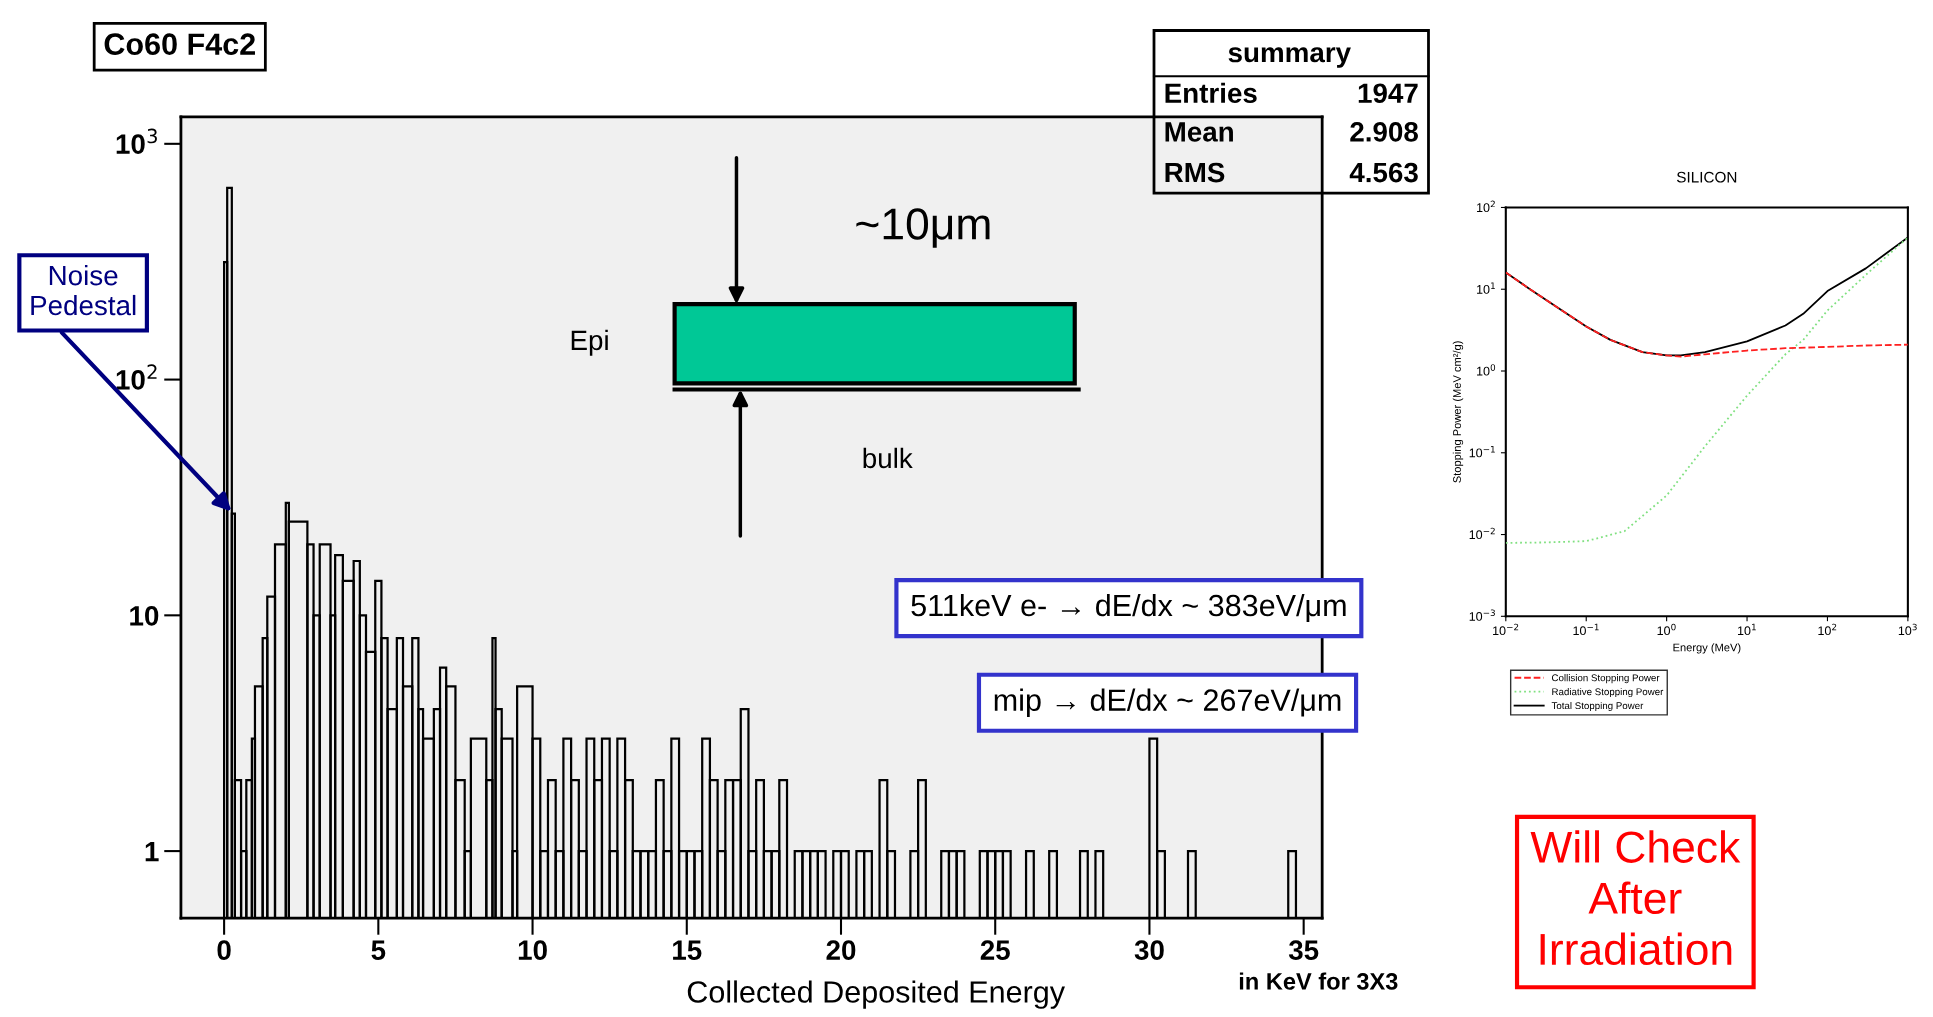 This screenshot has height=1017, width=1933. Describe the element at coordinates (152, 852) in the screenshot. I see `y-tick-label: 1` at that location.